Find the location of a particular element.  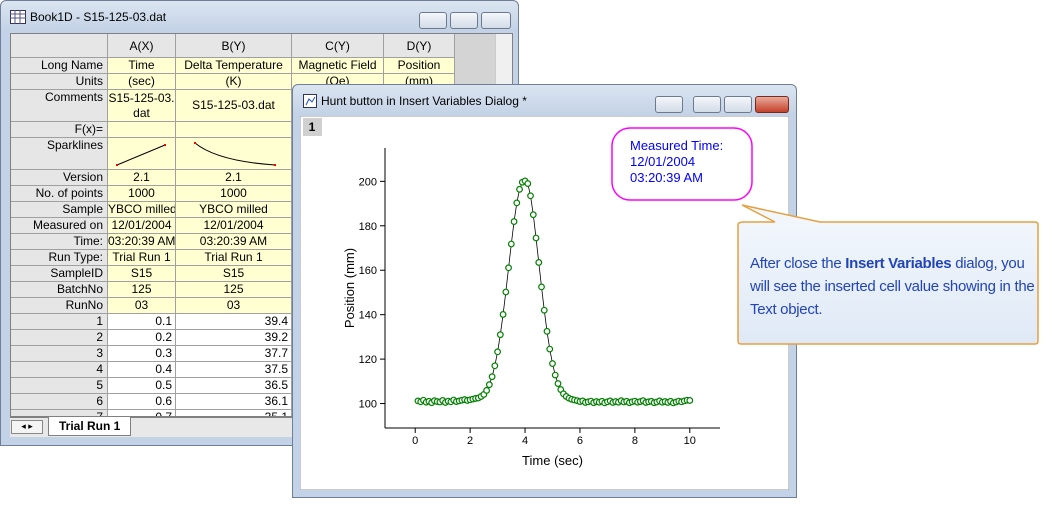

row-label: No. of points is located at coordinates (59, 194).